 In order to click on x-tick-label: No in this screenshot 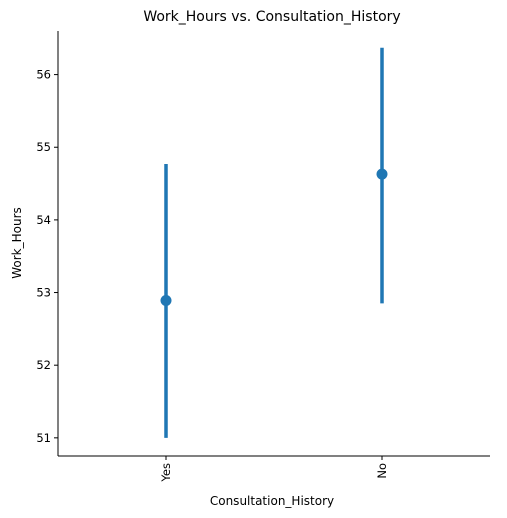, I will do `click(382, 471)`.